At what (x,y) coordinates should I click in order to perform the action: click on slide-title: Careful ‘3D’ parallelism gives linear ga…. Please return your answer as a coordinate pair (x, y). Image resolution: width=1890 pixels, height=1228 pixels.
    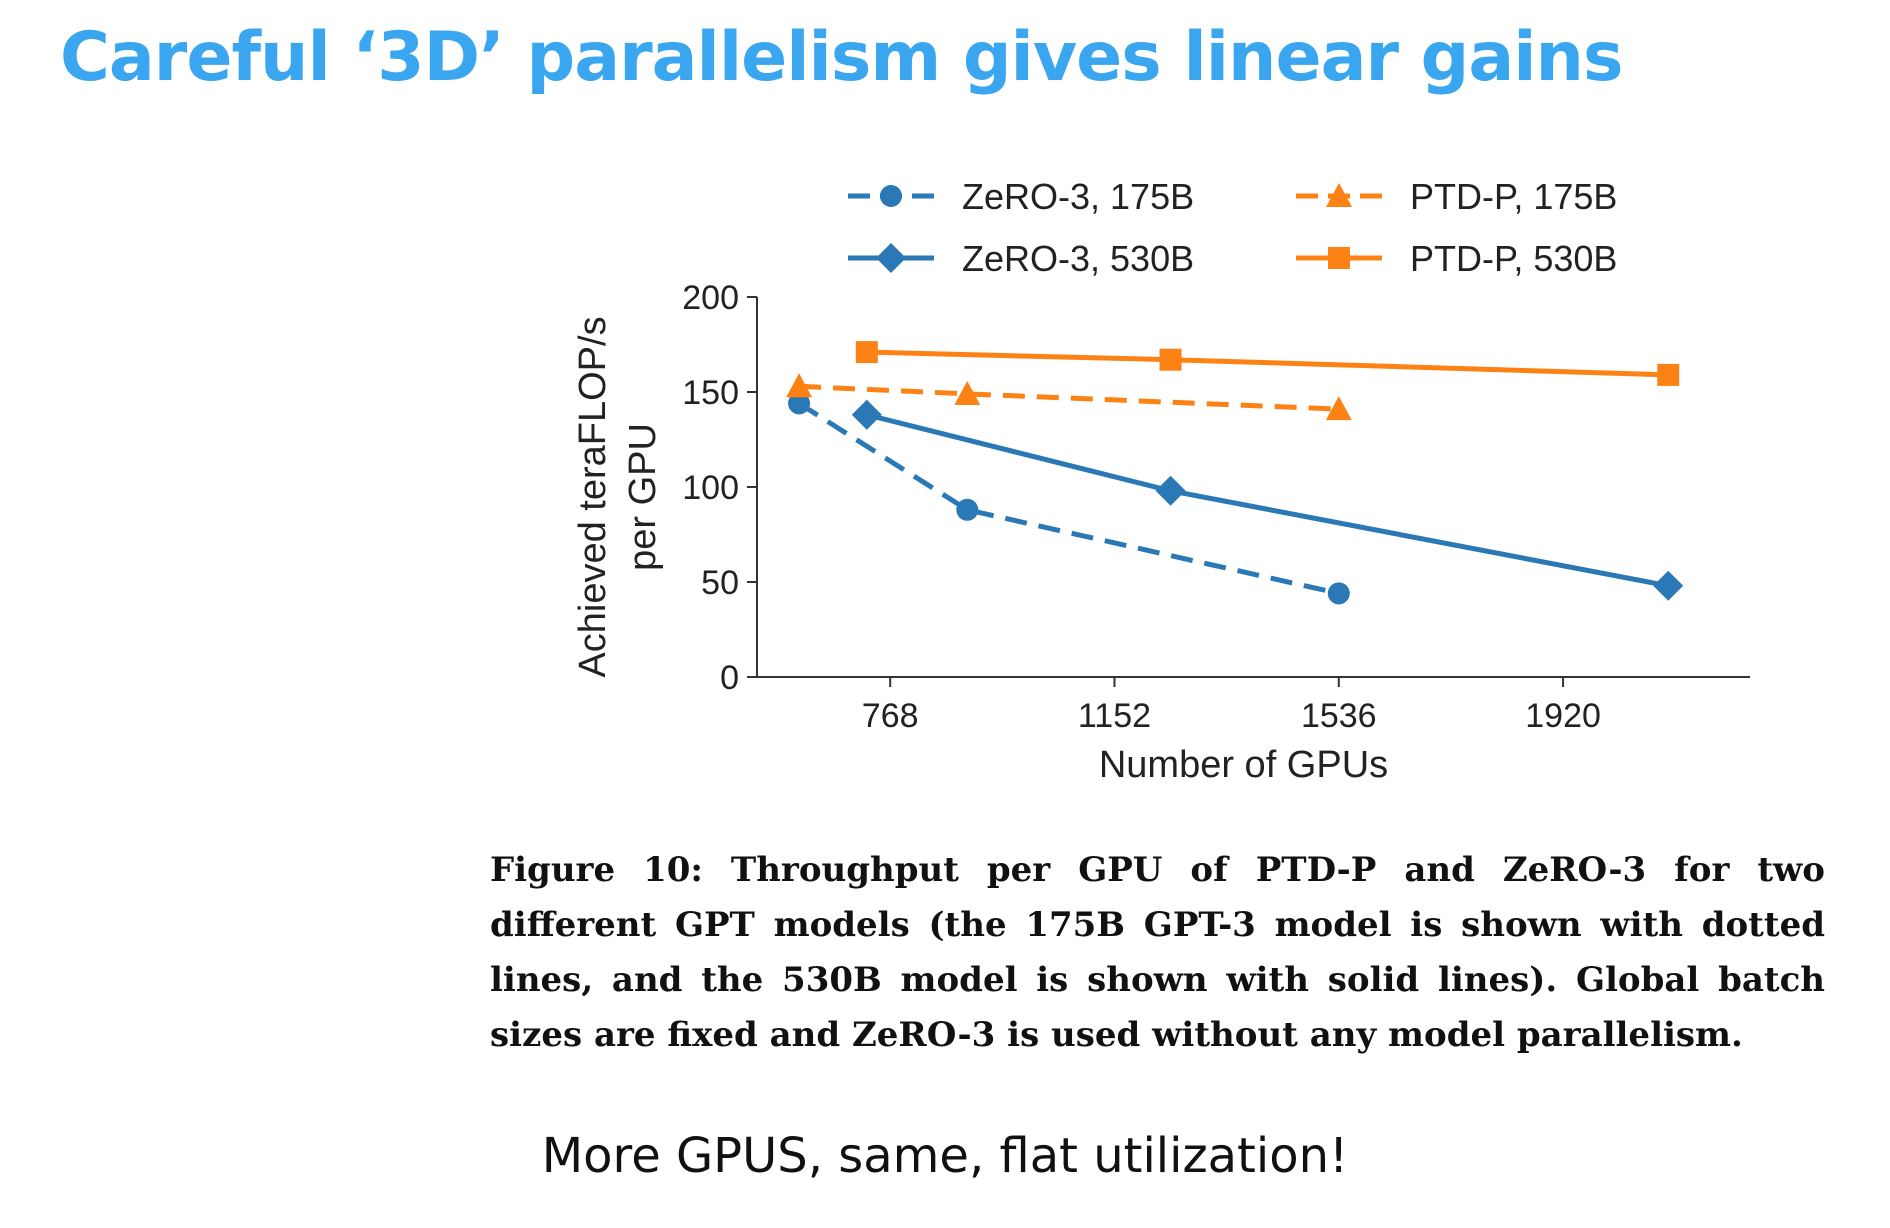
    Looking at the image, I should click on (841, 57).